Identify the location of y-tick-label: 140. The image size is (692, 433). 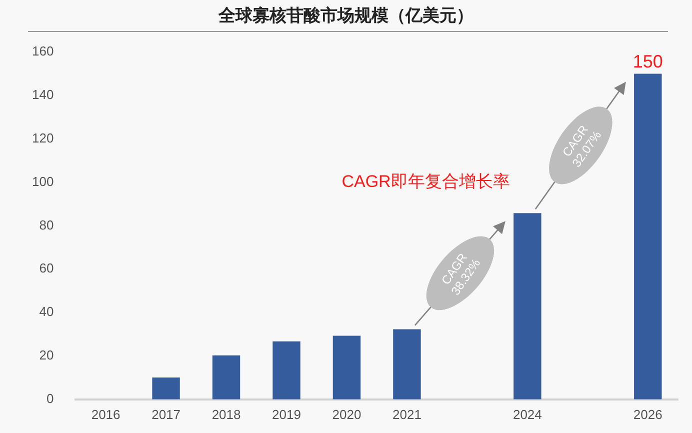
(43, 94).